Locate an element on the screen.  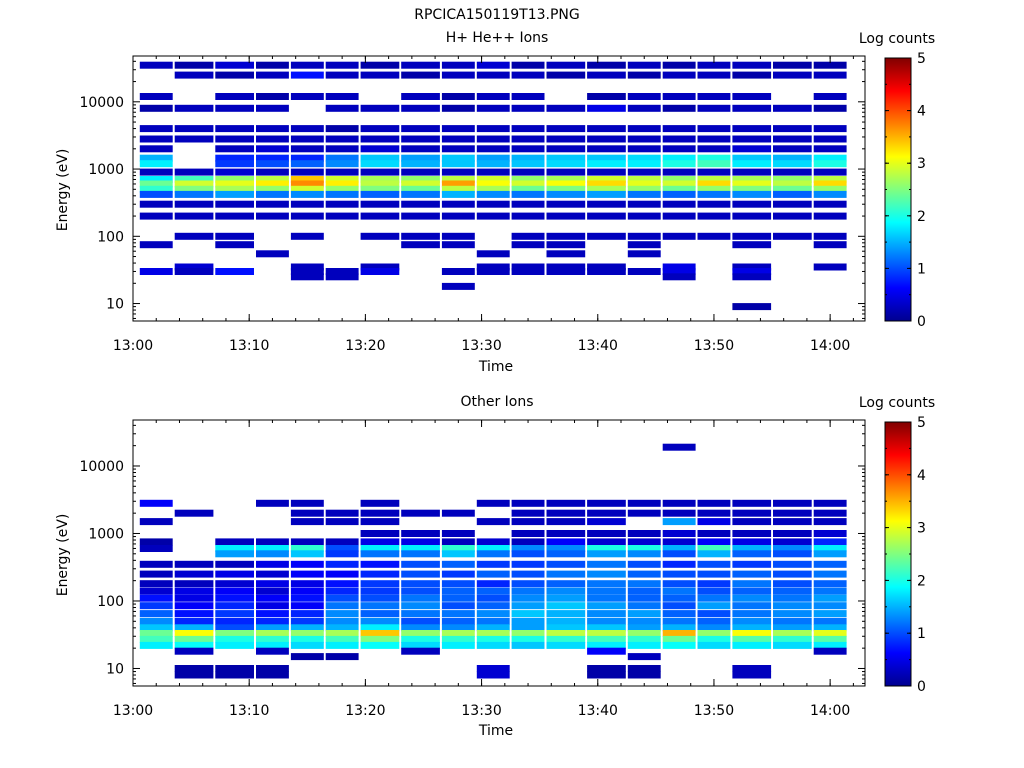
colorbar-ticks: 0 1 2 3 4 5 is located at coordinates (905, 190).